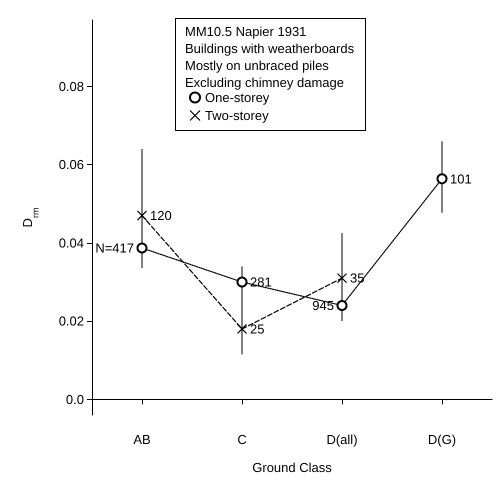 The width and height of the screenshot is (502, 491). I want to click on legend-title: MM10.5 Napier 1931 Buildings with weatherboards Mostly on unbraced piles Excluding chimney damage, so click(270, 57).